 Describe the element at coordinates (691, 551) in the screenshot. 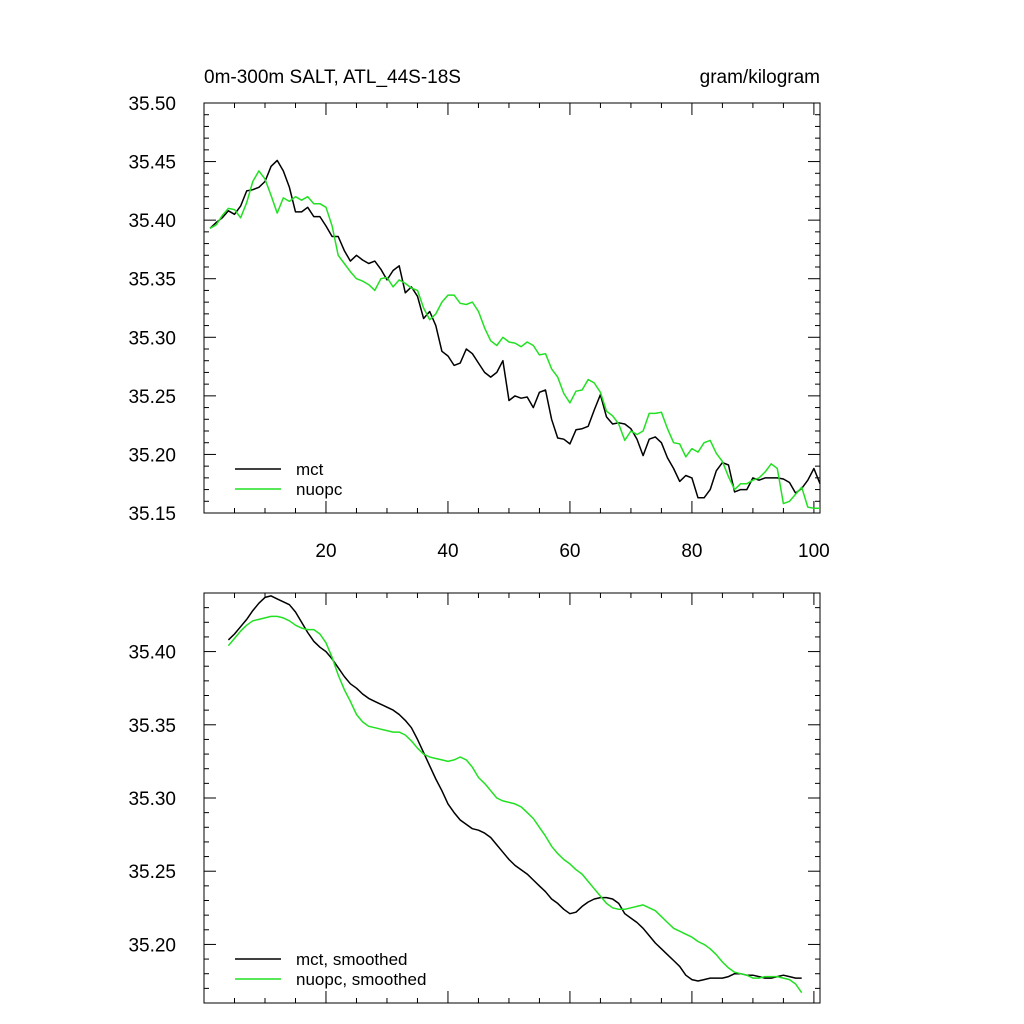

I see `x-tick-label: 80` at that location.